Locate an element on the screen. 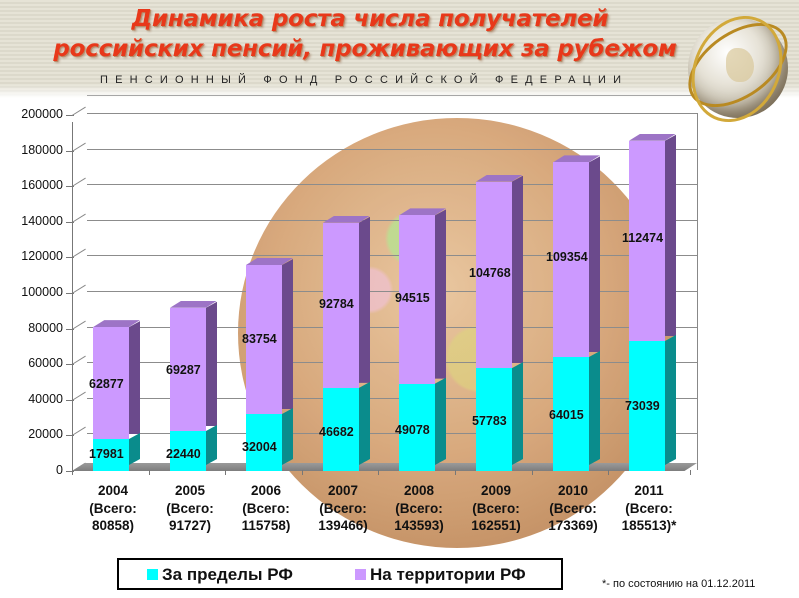 The width and height of the screenshot is (799, 598). x-label-line: 2011 is located at coordinates (649, 490).